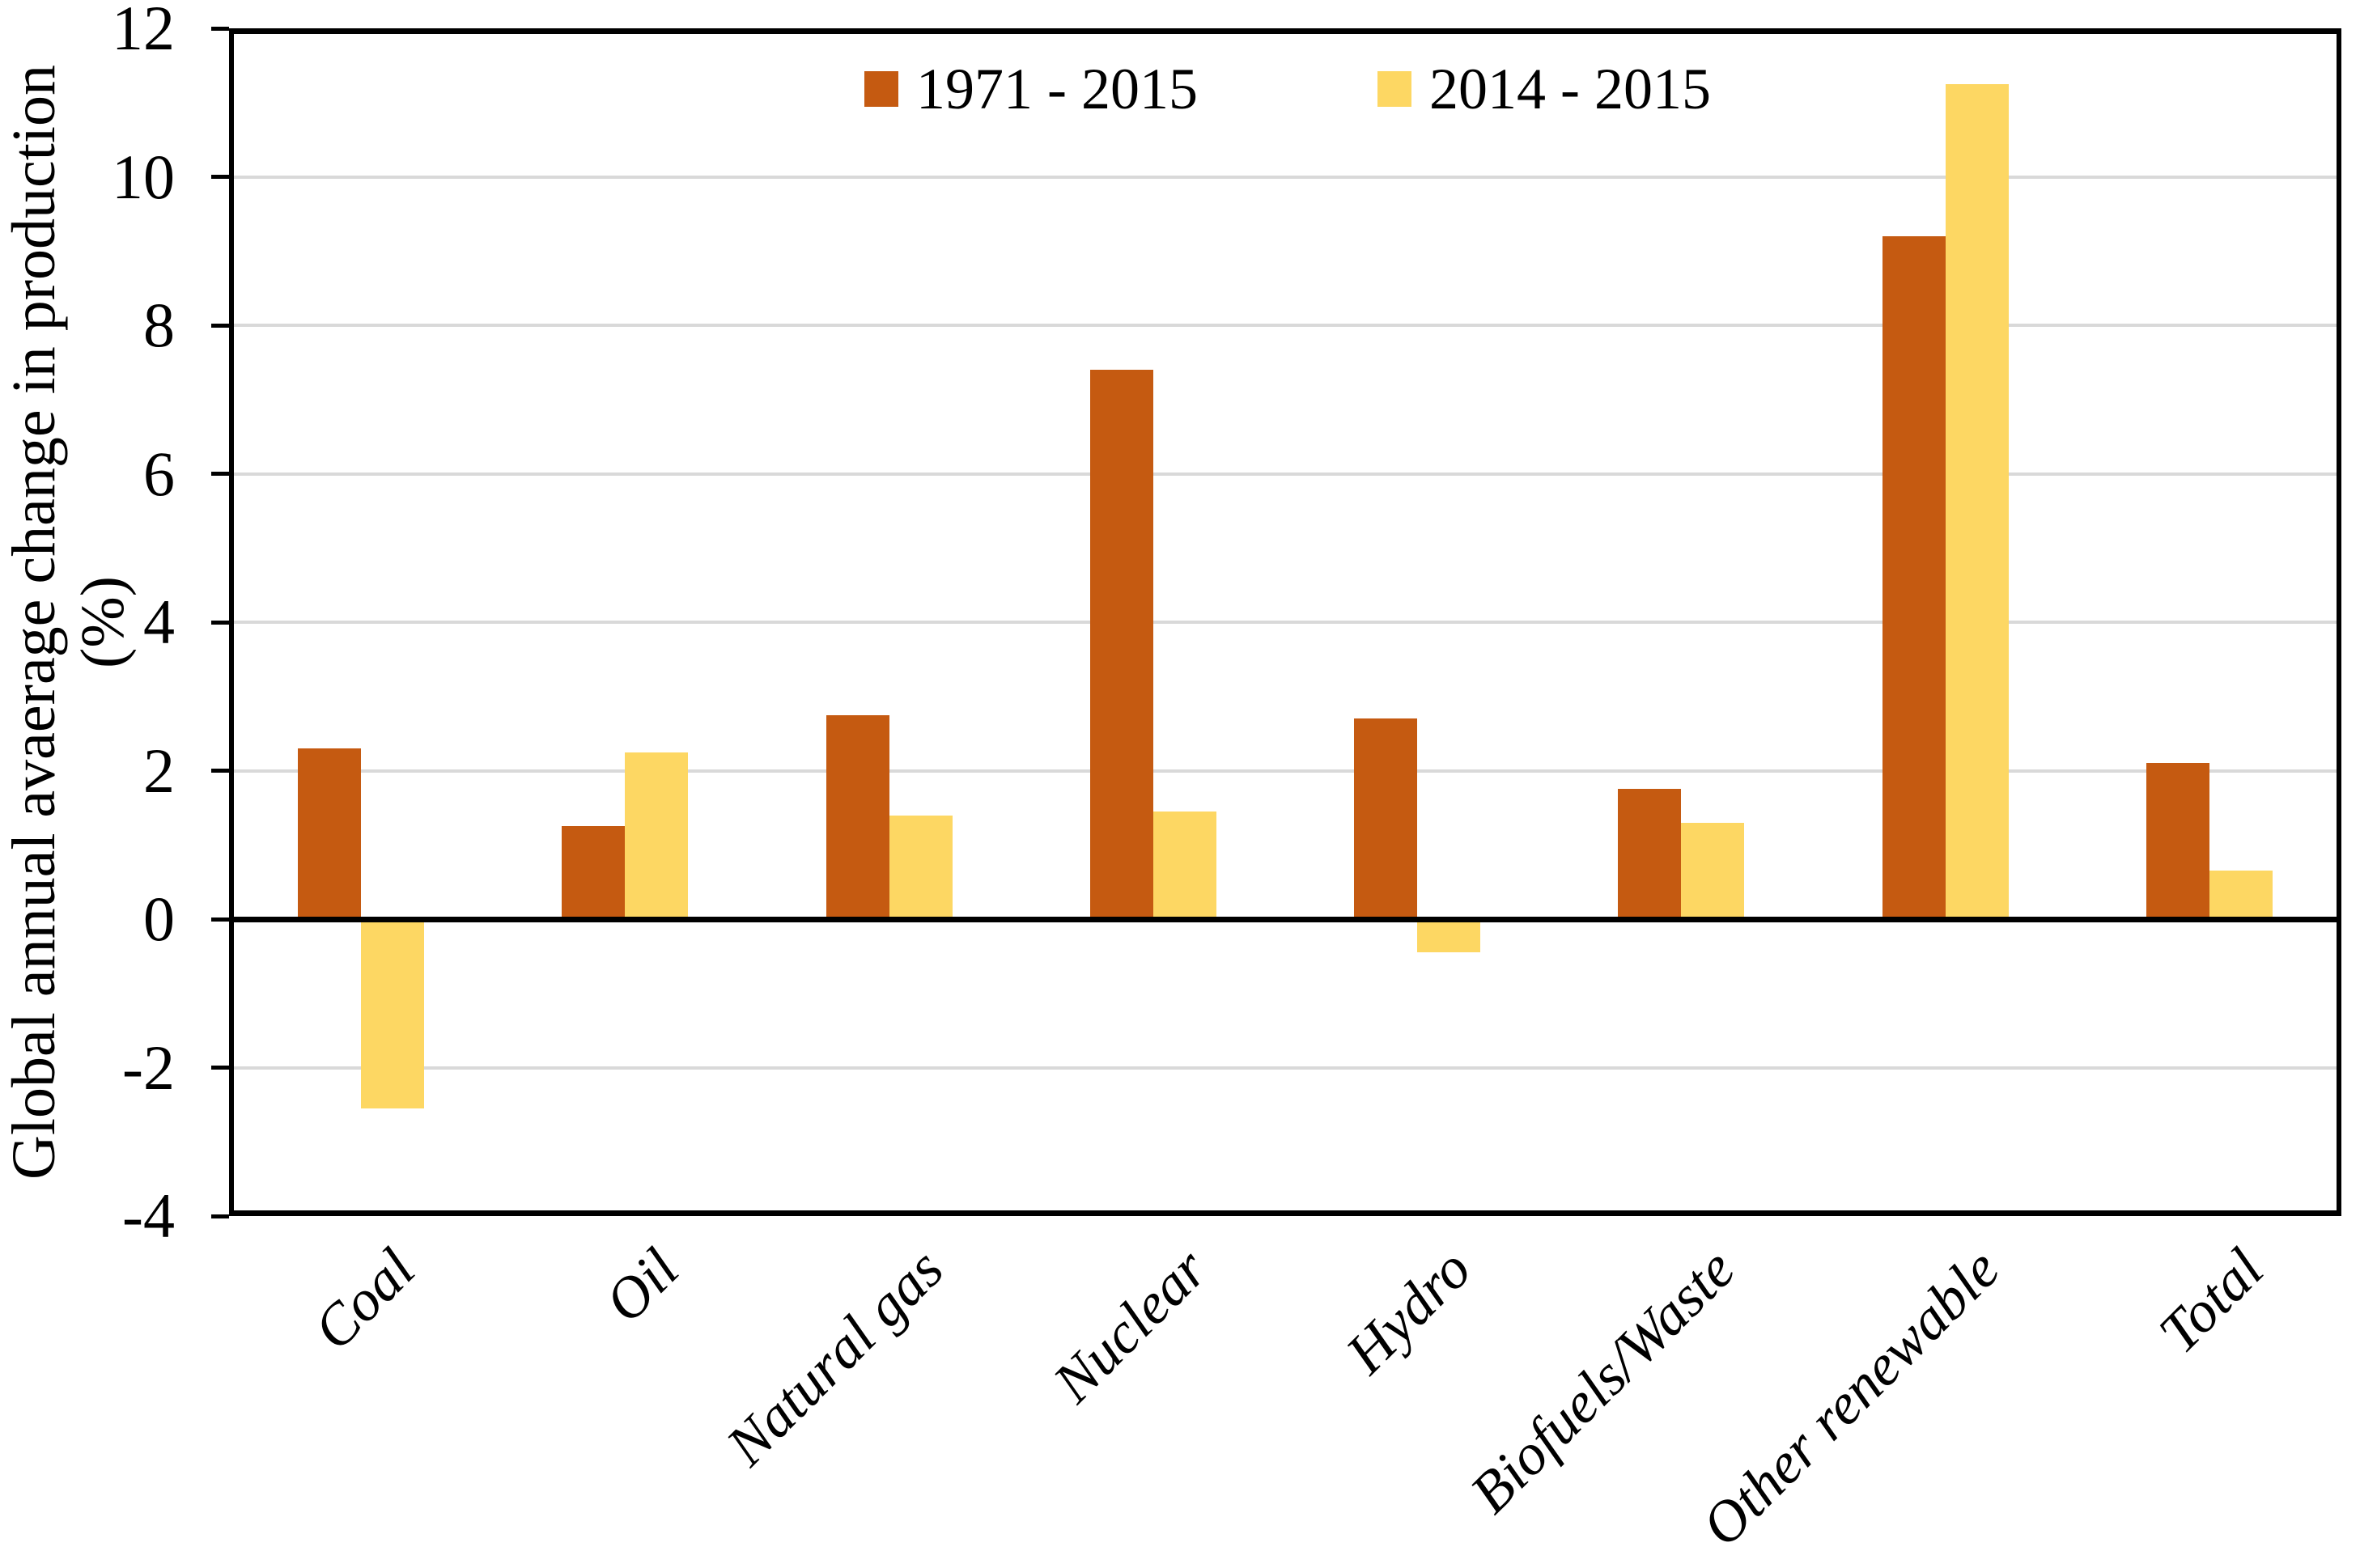 This screenshot has height=1568, width=2360. What do you see at coordinates (1285, 919) in the screenshot?
I see `zero-axis-line` at bounding box center [1285, 919].